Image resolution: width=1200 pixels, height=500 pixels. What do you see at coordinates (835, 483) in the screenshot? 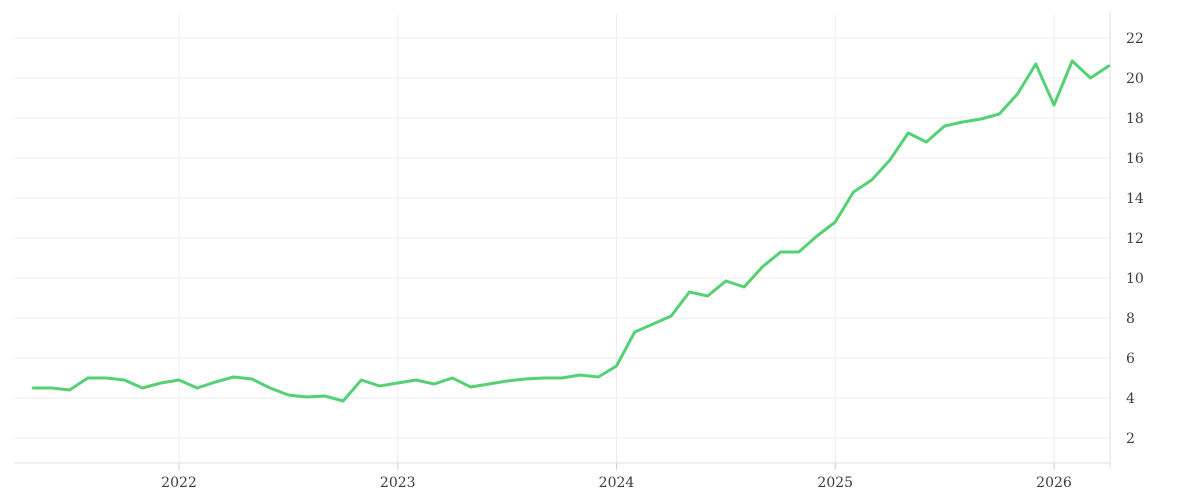
I see `x-axis-tick-label: 2025` at bounding box center [835, 483].